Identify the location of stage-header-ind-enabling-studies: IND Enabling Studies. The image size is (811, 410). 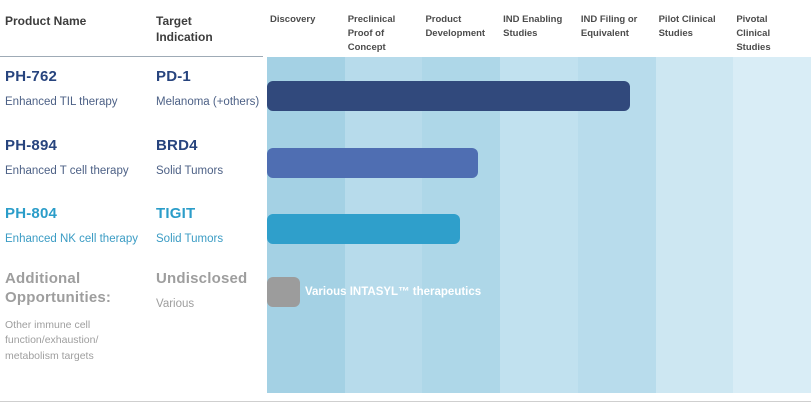
(533, 26).